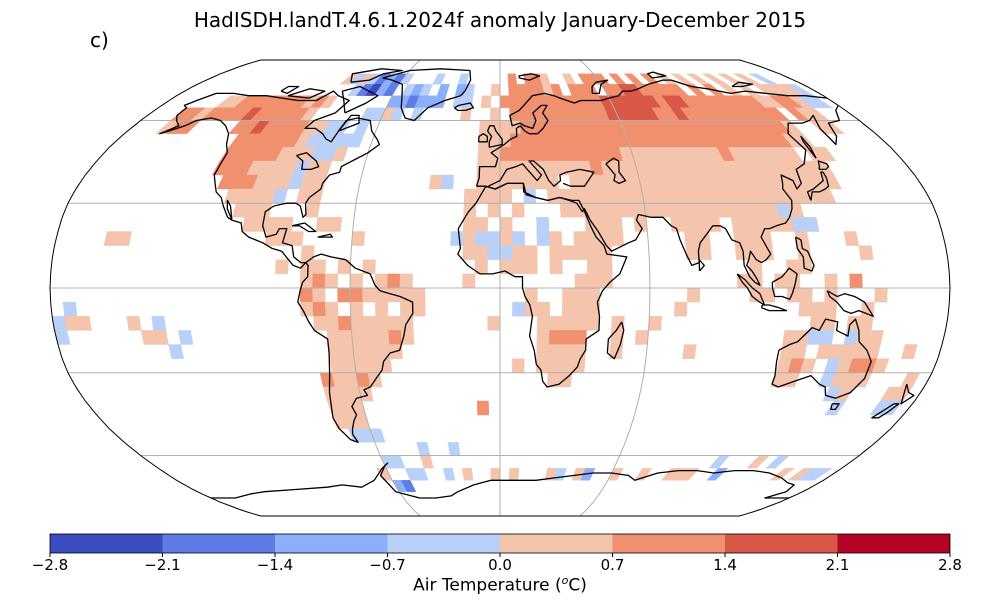 This screenshot has height=600, width=1000. What do you see at coordinates (500, 545) in the screenshot?
I see `colorbar` at bounding box center [500, 545].